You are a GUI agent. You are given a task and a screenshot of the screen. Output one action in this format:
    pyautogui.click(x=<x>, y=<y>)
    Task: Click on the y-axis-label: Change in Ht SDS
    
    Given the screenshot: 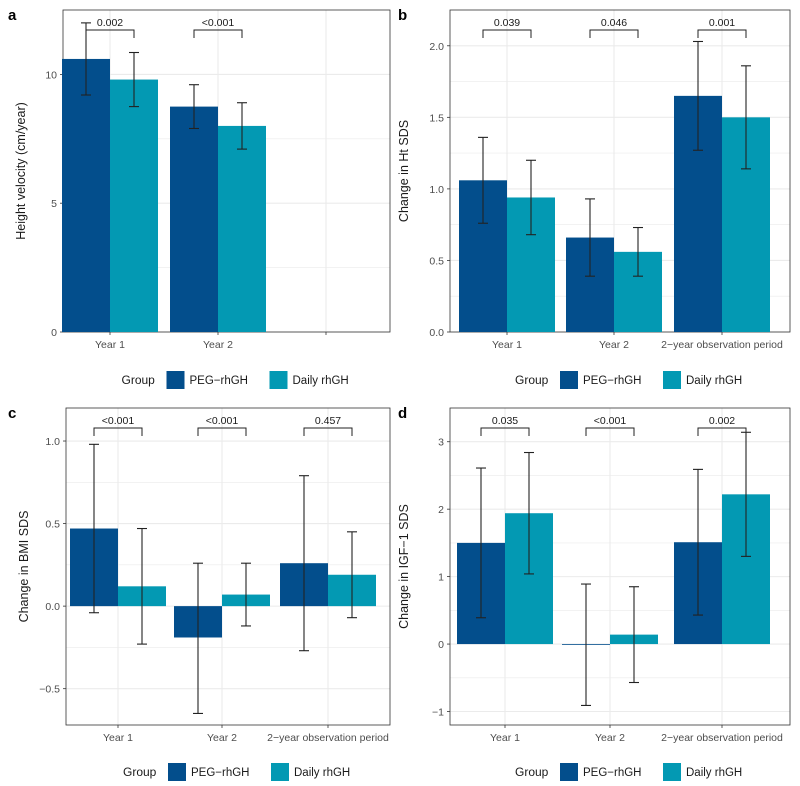 What is the action you would take?
    pyautogui.click(x=404, y=171)
    